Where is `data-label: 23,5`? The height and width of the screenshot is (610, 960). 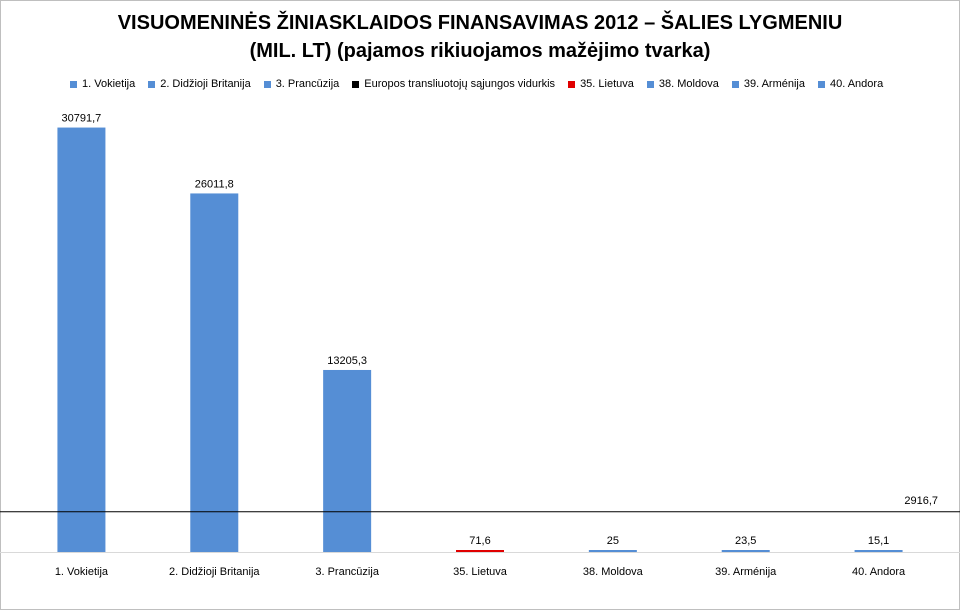
data-label: 23,5 is located at coordinates (745, 541).